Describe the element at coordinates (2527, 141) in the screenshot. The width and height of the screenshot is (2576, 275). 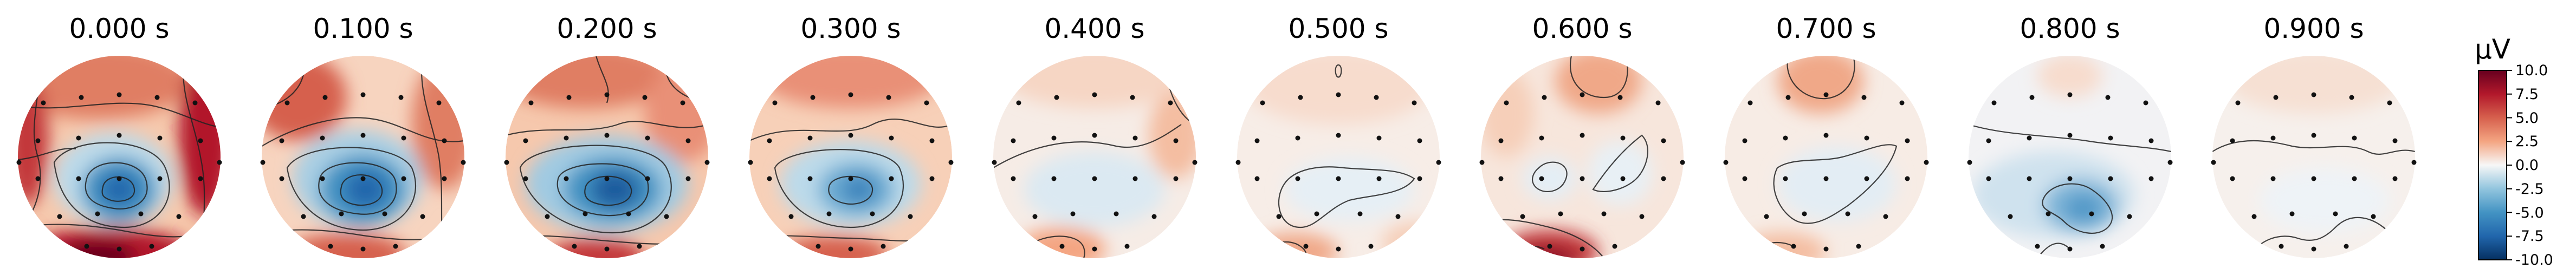
I see `colorbar-tick-label: 2.5` at that location.